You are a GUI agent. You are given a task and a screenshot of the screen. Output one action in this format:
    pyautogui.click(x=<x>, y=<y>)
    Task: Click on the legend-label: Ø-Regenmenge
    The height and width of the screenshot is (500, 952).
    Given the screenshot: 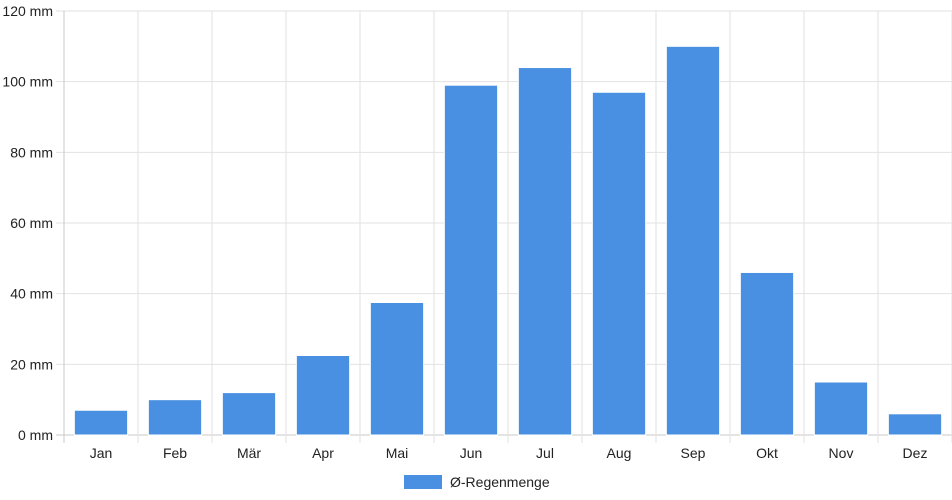 What is the action you would take?
    pyautogui.click(x=500, y=482)
    